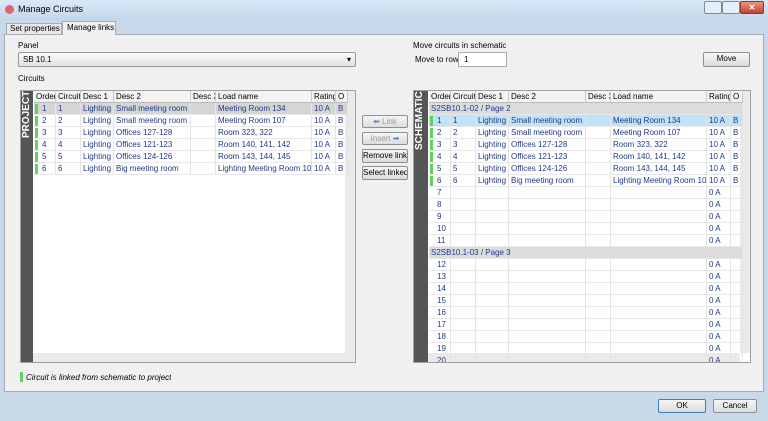  I want to click on move-button: Move, so click(726, 59).